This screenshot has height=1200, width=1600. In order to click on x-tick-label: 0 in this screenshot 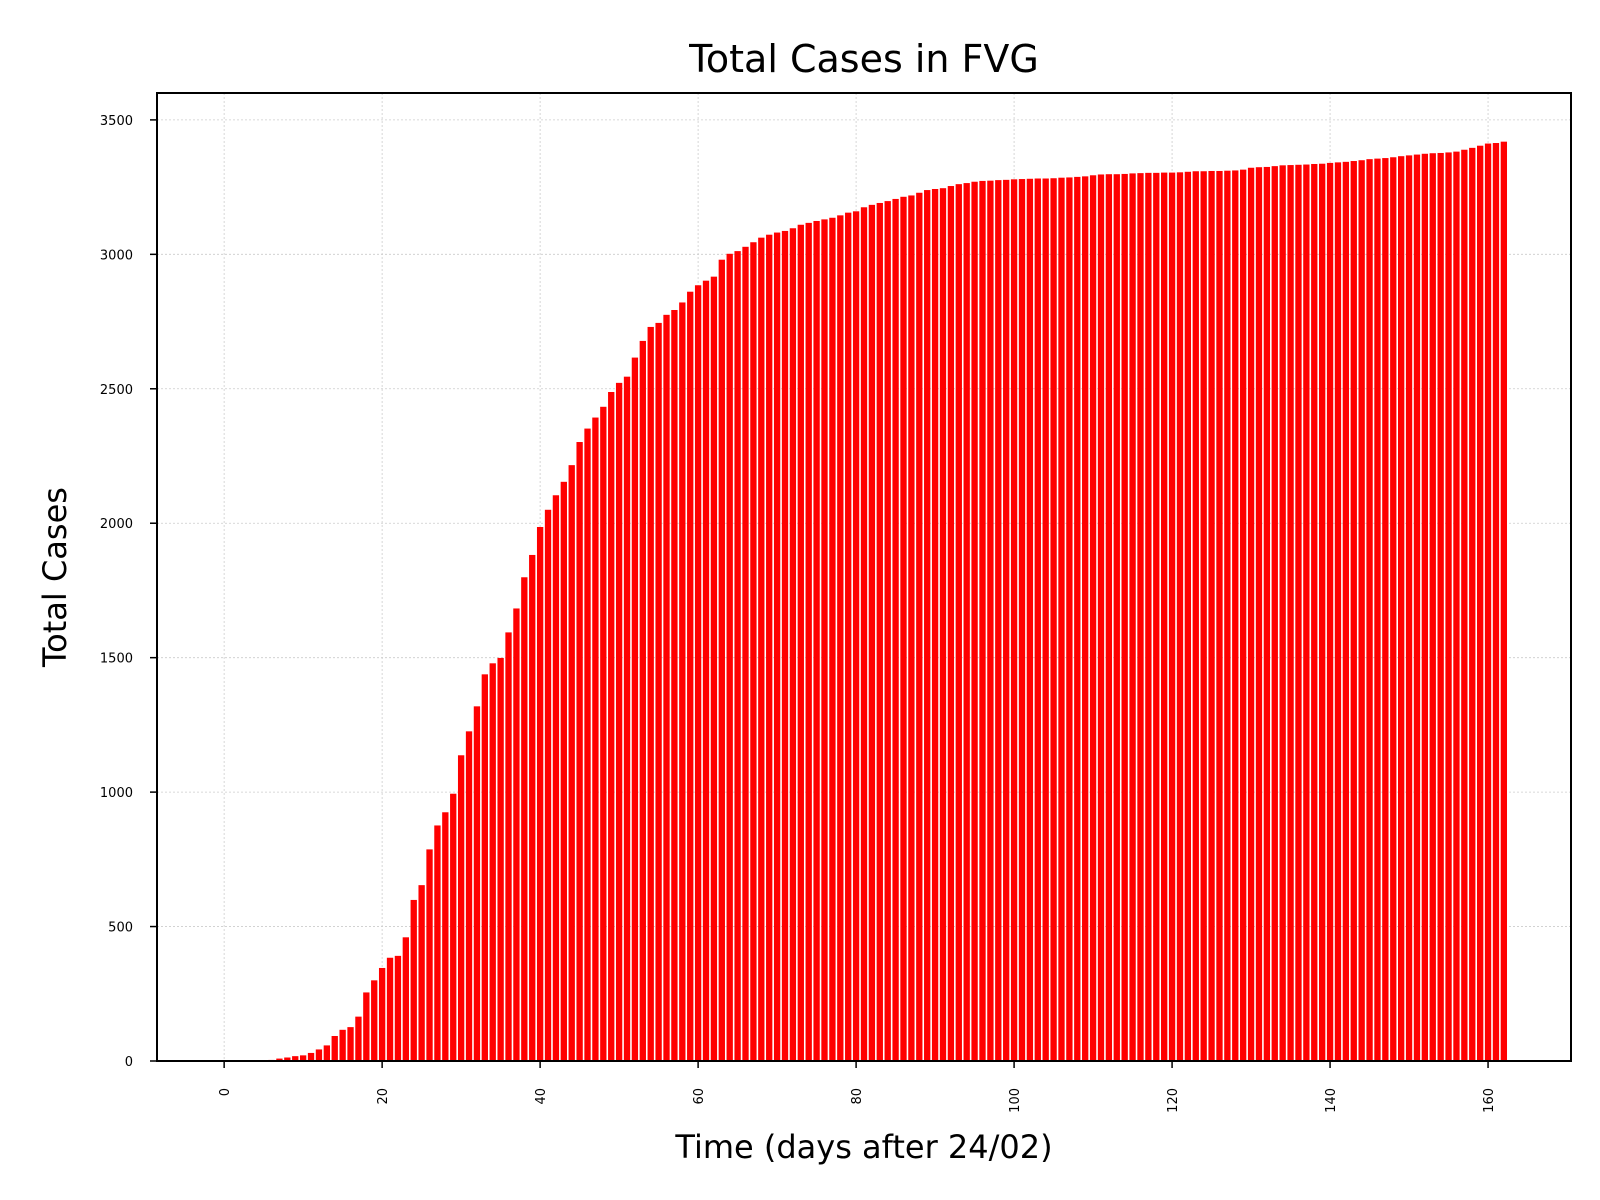, I will do `click(225, 1092)`.